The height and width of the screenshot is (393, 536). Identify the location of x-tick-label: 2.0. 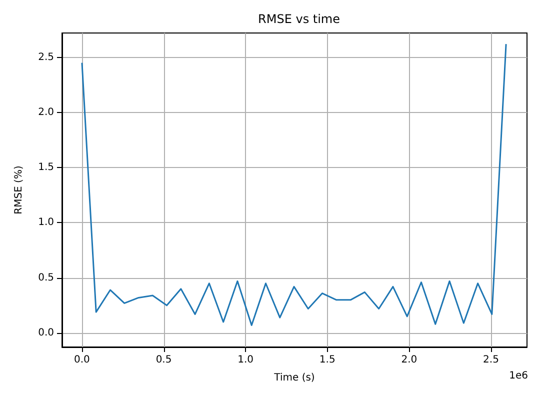
(409, 360).